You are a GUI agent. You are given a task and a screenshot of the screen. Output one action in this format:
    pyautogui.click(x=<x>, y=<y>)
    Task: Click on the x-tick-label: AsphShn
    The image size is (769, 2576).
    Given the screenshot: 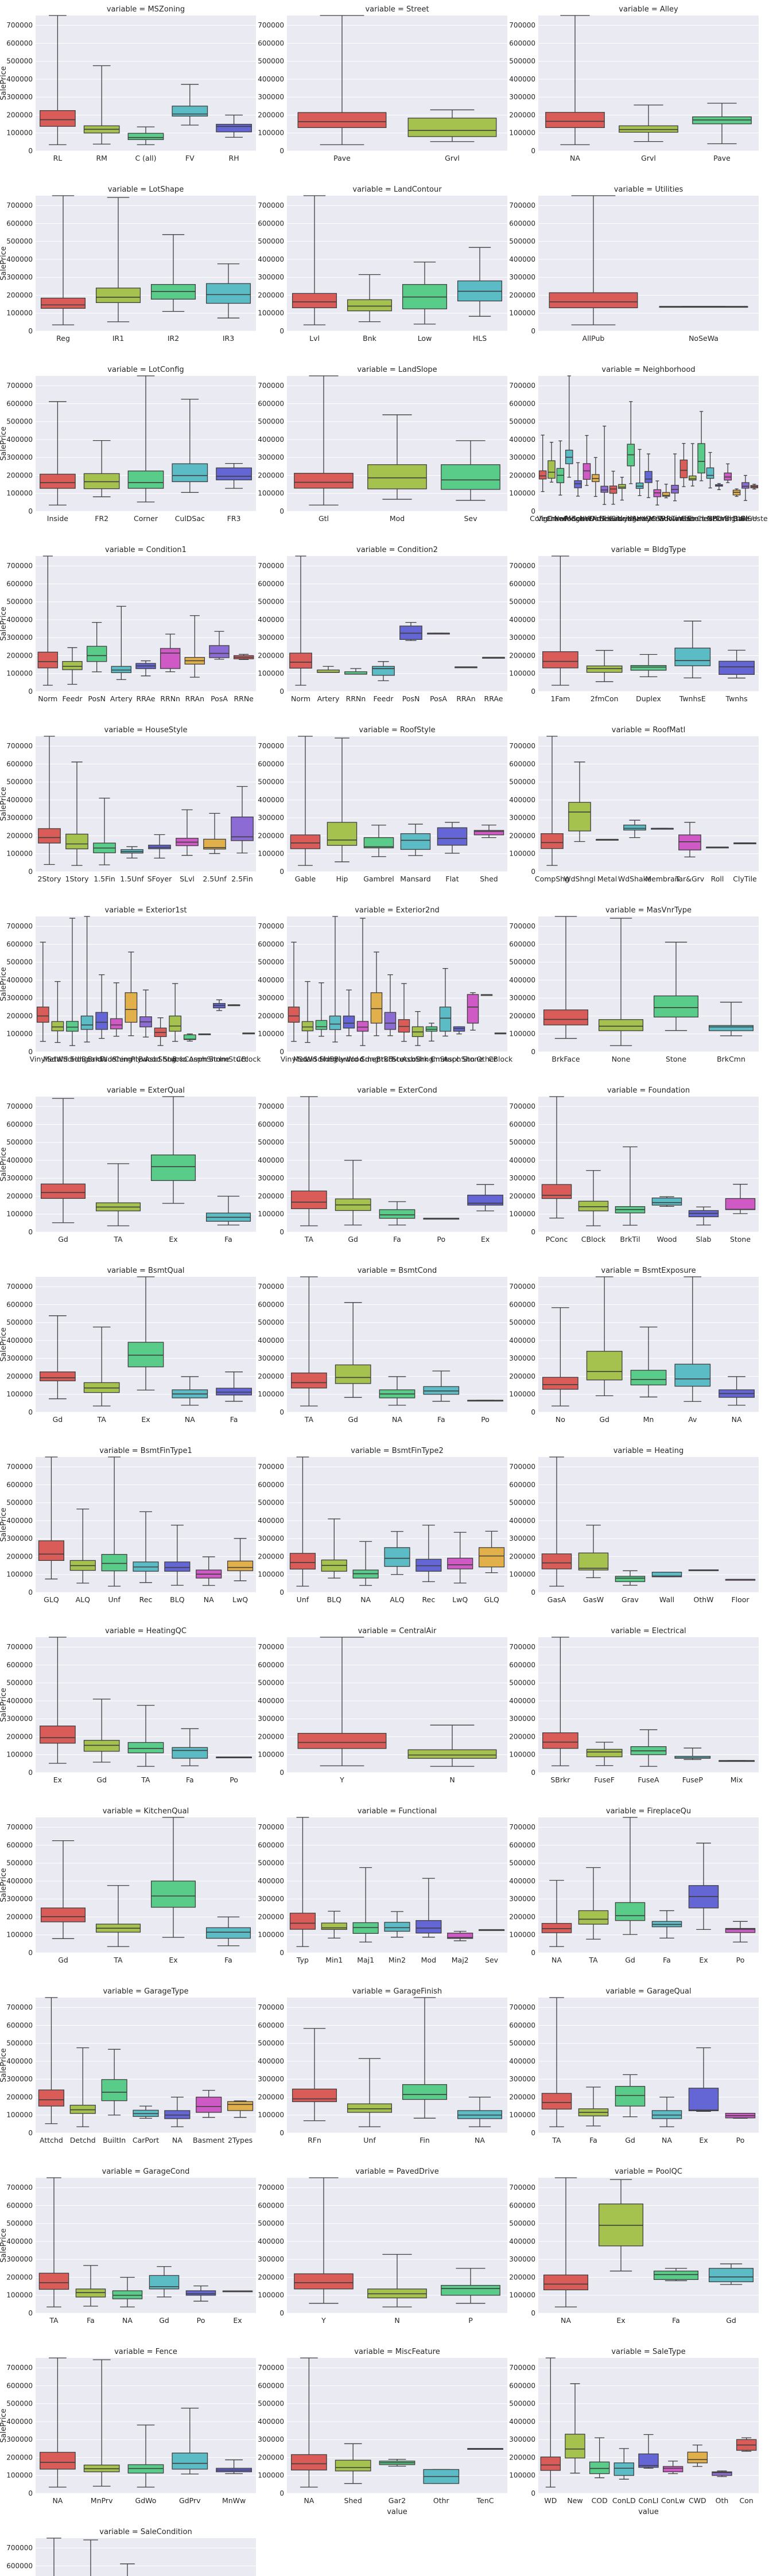 What is the action you would take?
    pyautogui.click(x=204, y=1059)
    